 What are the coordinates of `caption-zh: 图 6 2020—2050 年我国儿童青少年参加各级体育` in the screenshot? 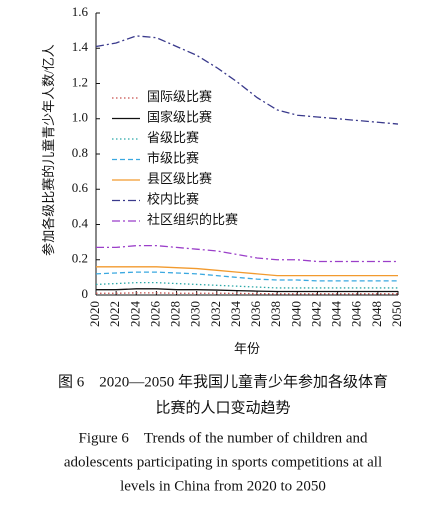 It's located at (223, 381).